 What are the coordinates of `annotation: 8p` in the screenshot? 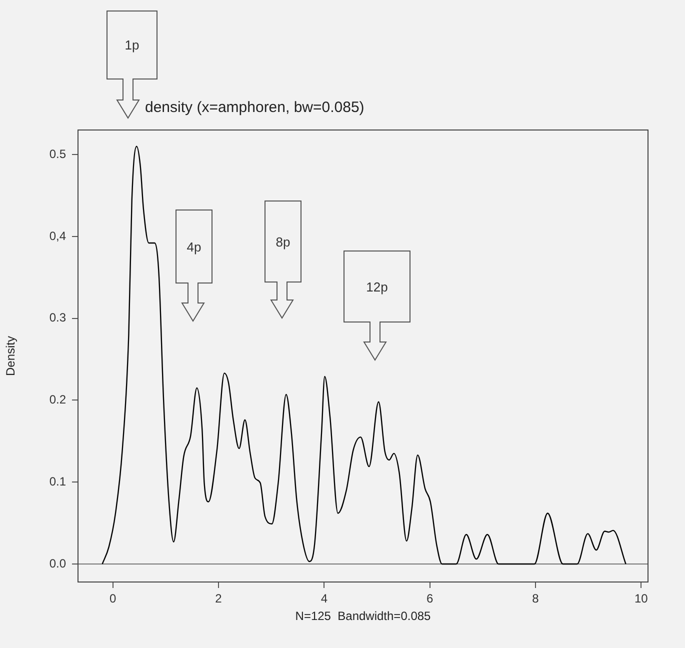 It's located at (283, 241).